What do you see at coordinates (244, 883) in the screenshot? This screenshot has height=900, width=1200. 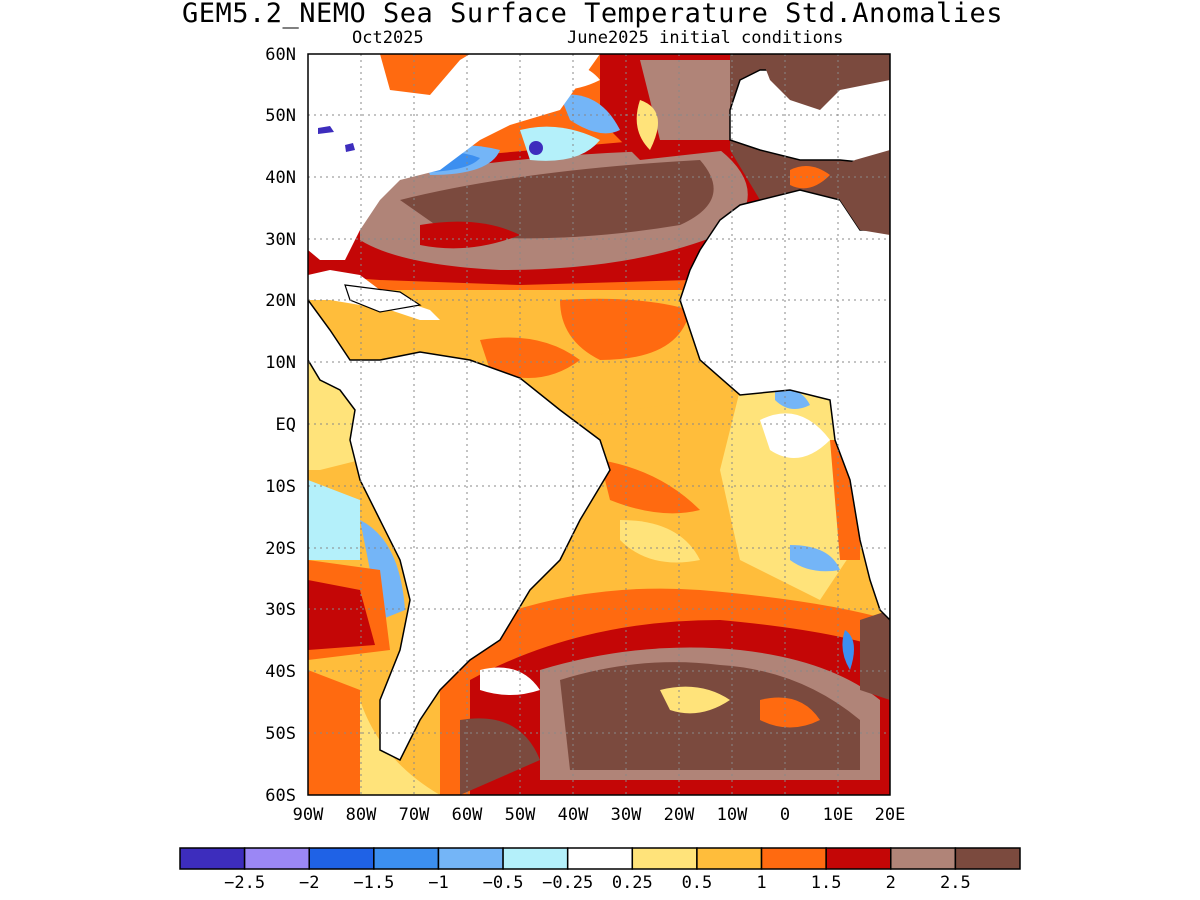 I see `colorbar-tick-label: −2.5` at bounding box center [244, 883].